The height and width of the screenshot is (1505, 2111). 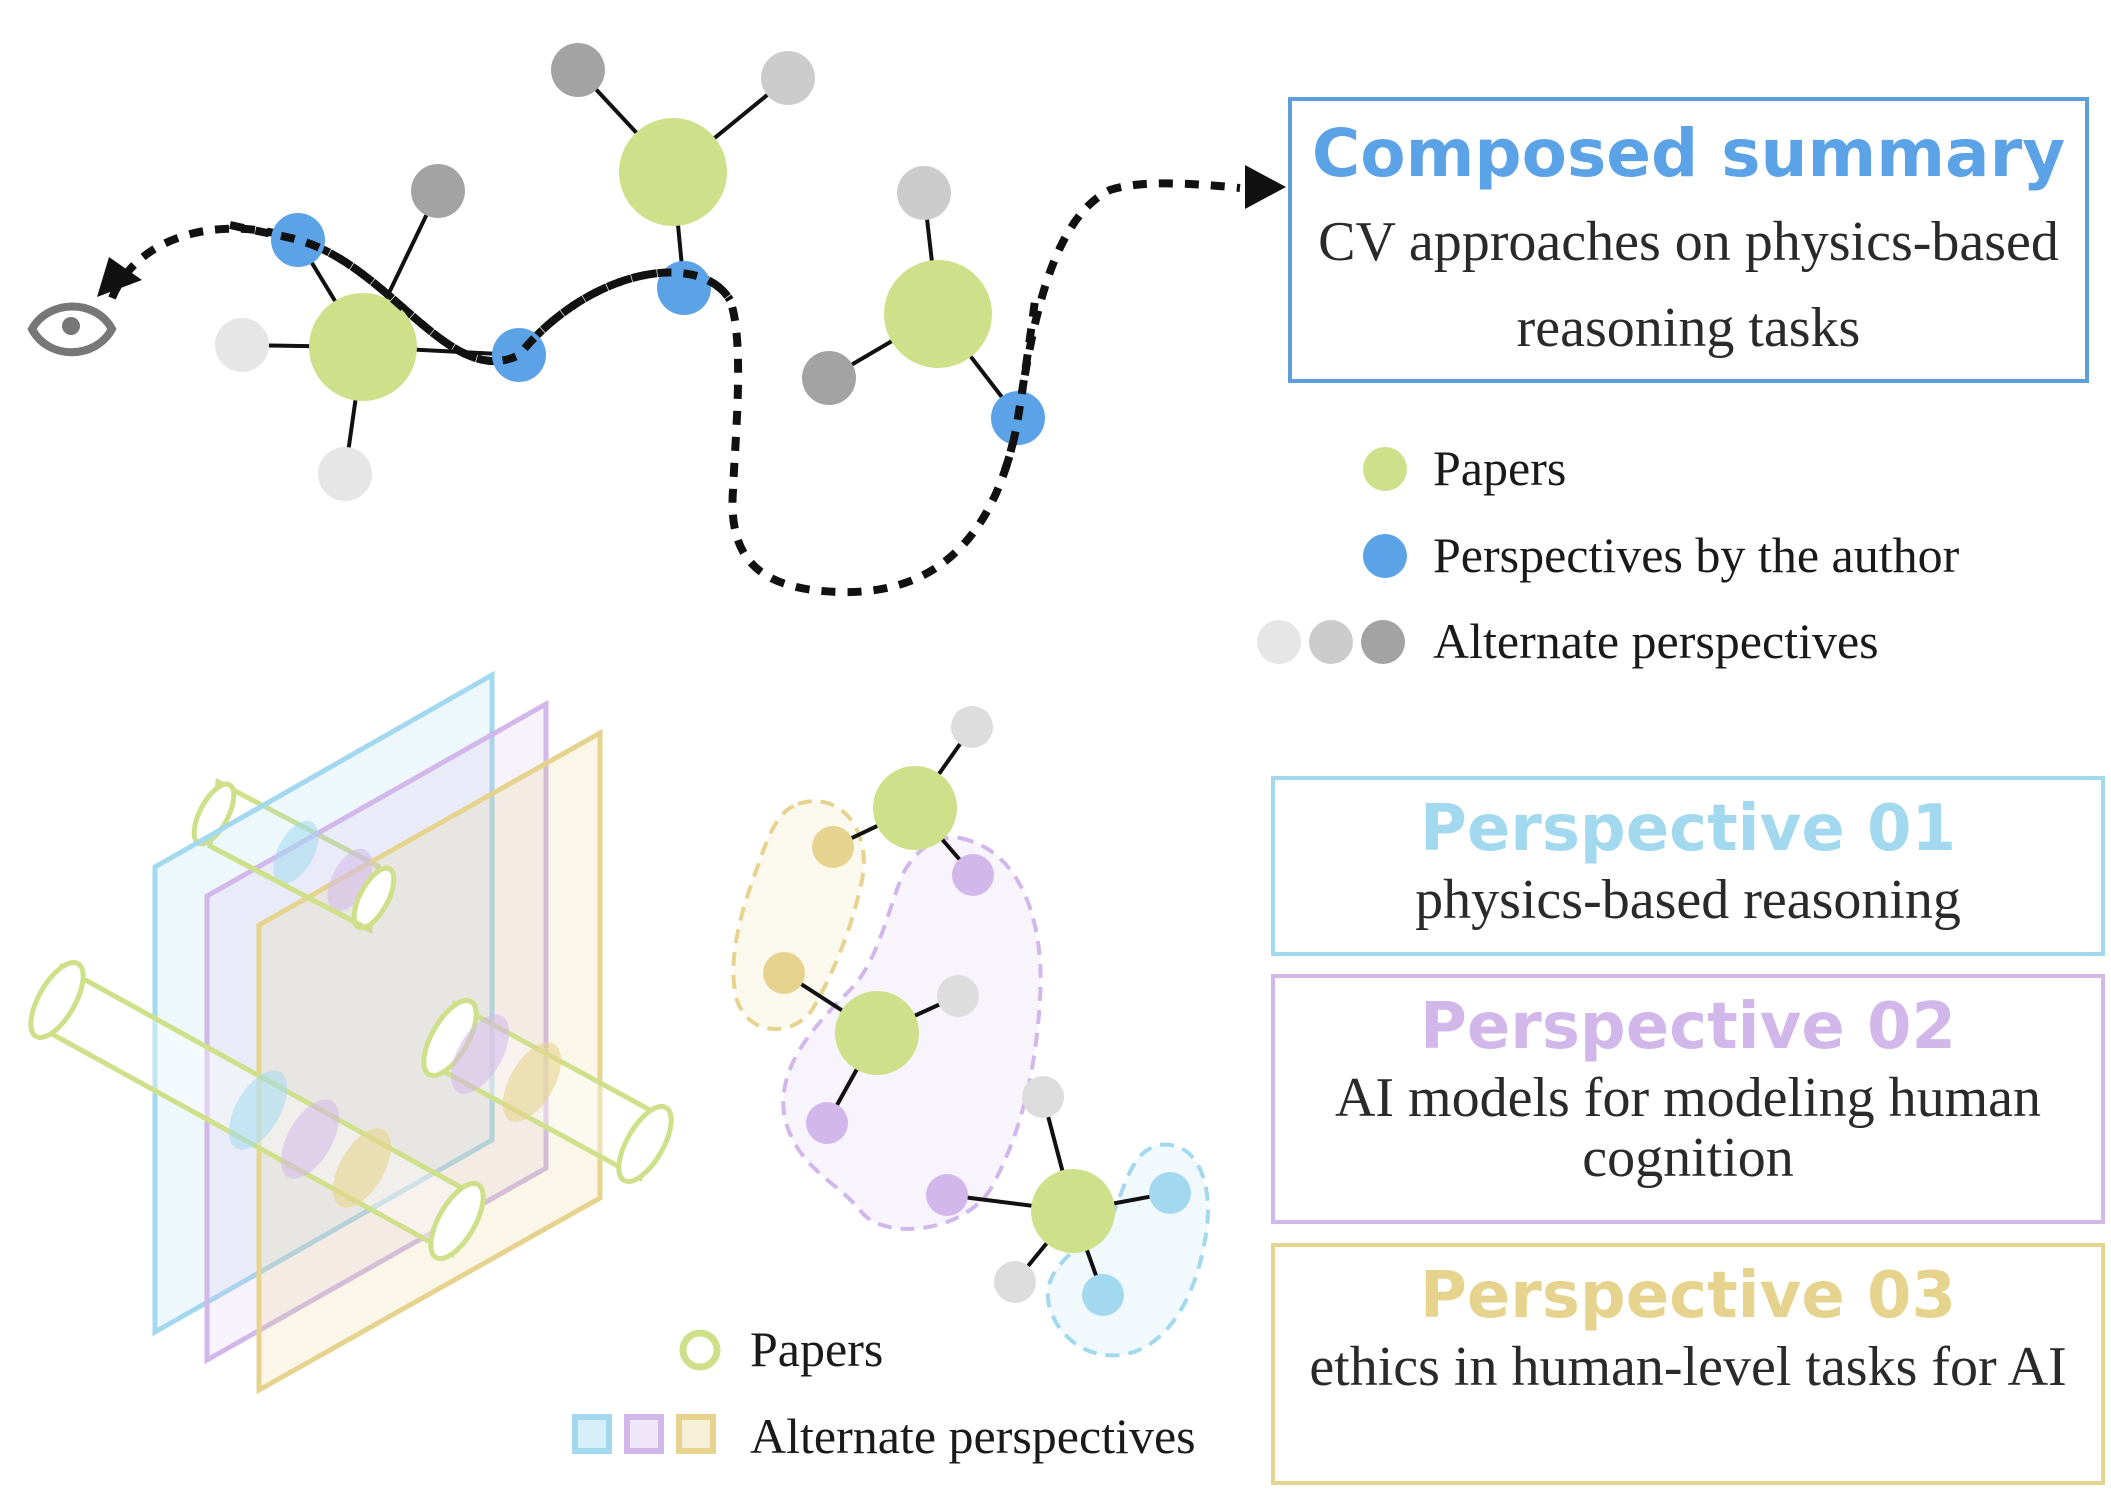 What do you see at coordinates (1688, 829) in the screenshot?
I see `perspective-01-title: Perspective 01` at bounding box center [1688, 829].